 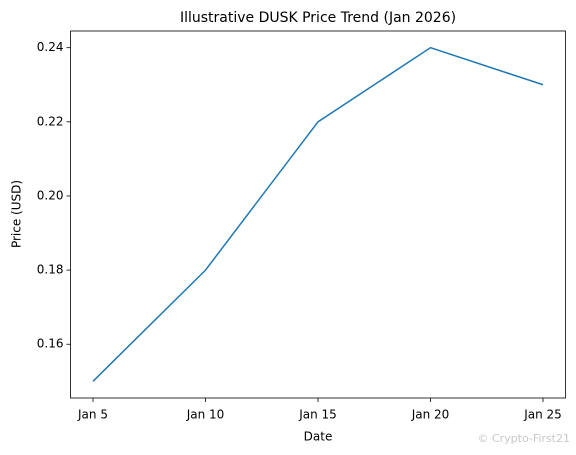 I want to click on y-tick-label: 0.16, so click(x=50, y=344).